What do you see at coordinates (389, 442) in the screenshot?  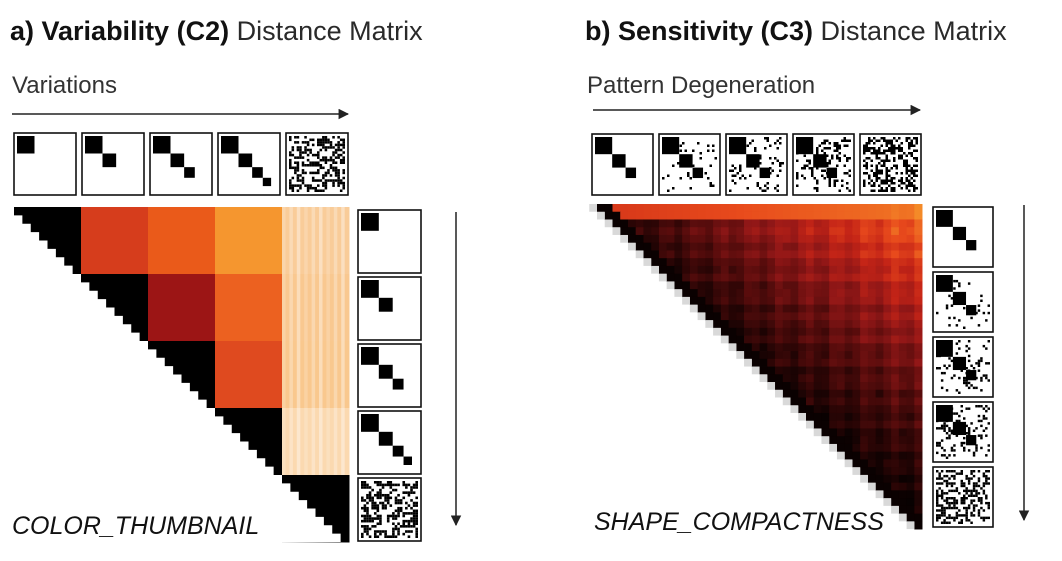 I see `row-thumbnail` at bounding box center [389, 442].